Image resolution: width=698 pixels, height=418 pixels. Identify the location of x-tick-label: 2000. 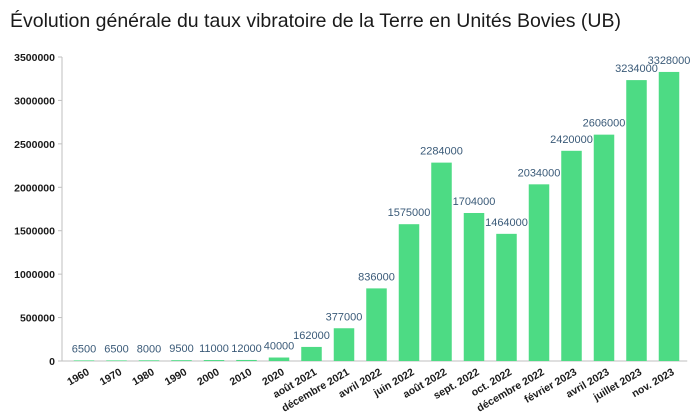
(208, 377).